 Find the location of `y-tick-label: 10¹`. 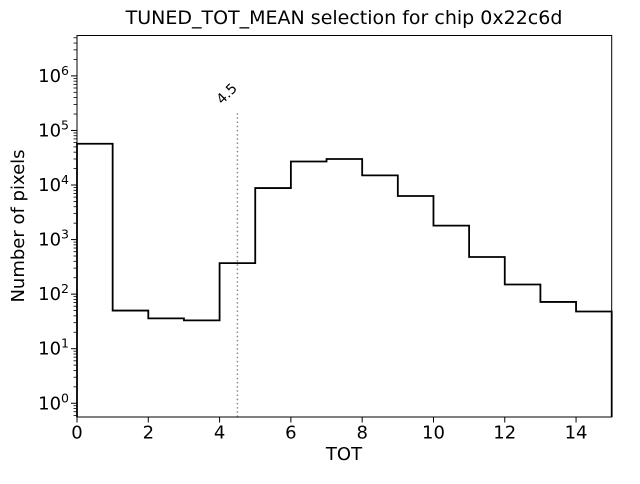

y-tick-label: 10¹ is located at coordinates (53, 348).